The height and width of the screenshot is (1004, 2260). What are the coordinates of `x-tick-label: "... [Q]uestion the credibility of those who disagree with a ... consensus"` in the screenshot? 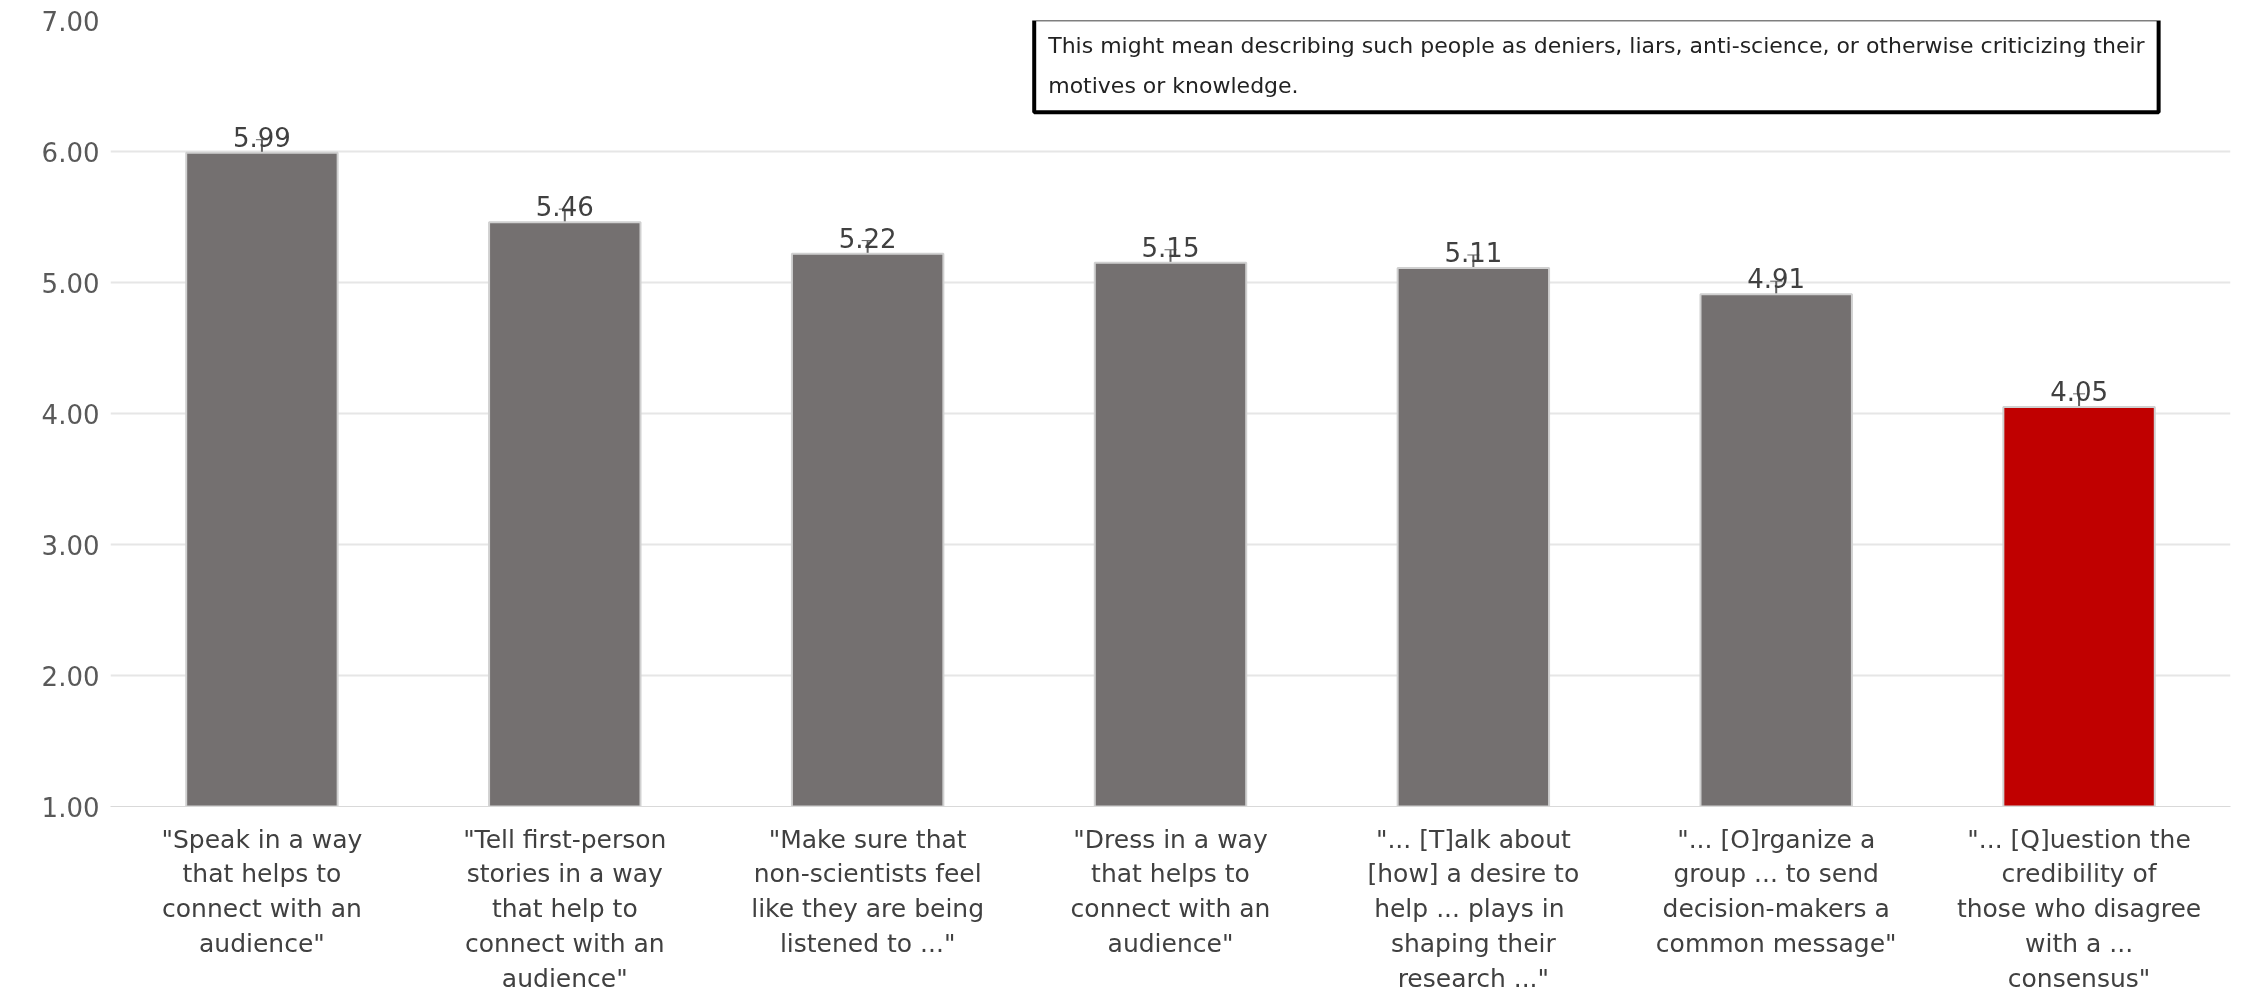 It's located at (2079, 908).